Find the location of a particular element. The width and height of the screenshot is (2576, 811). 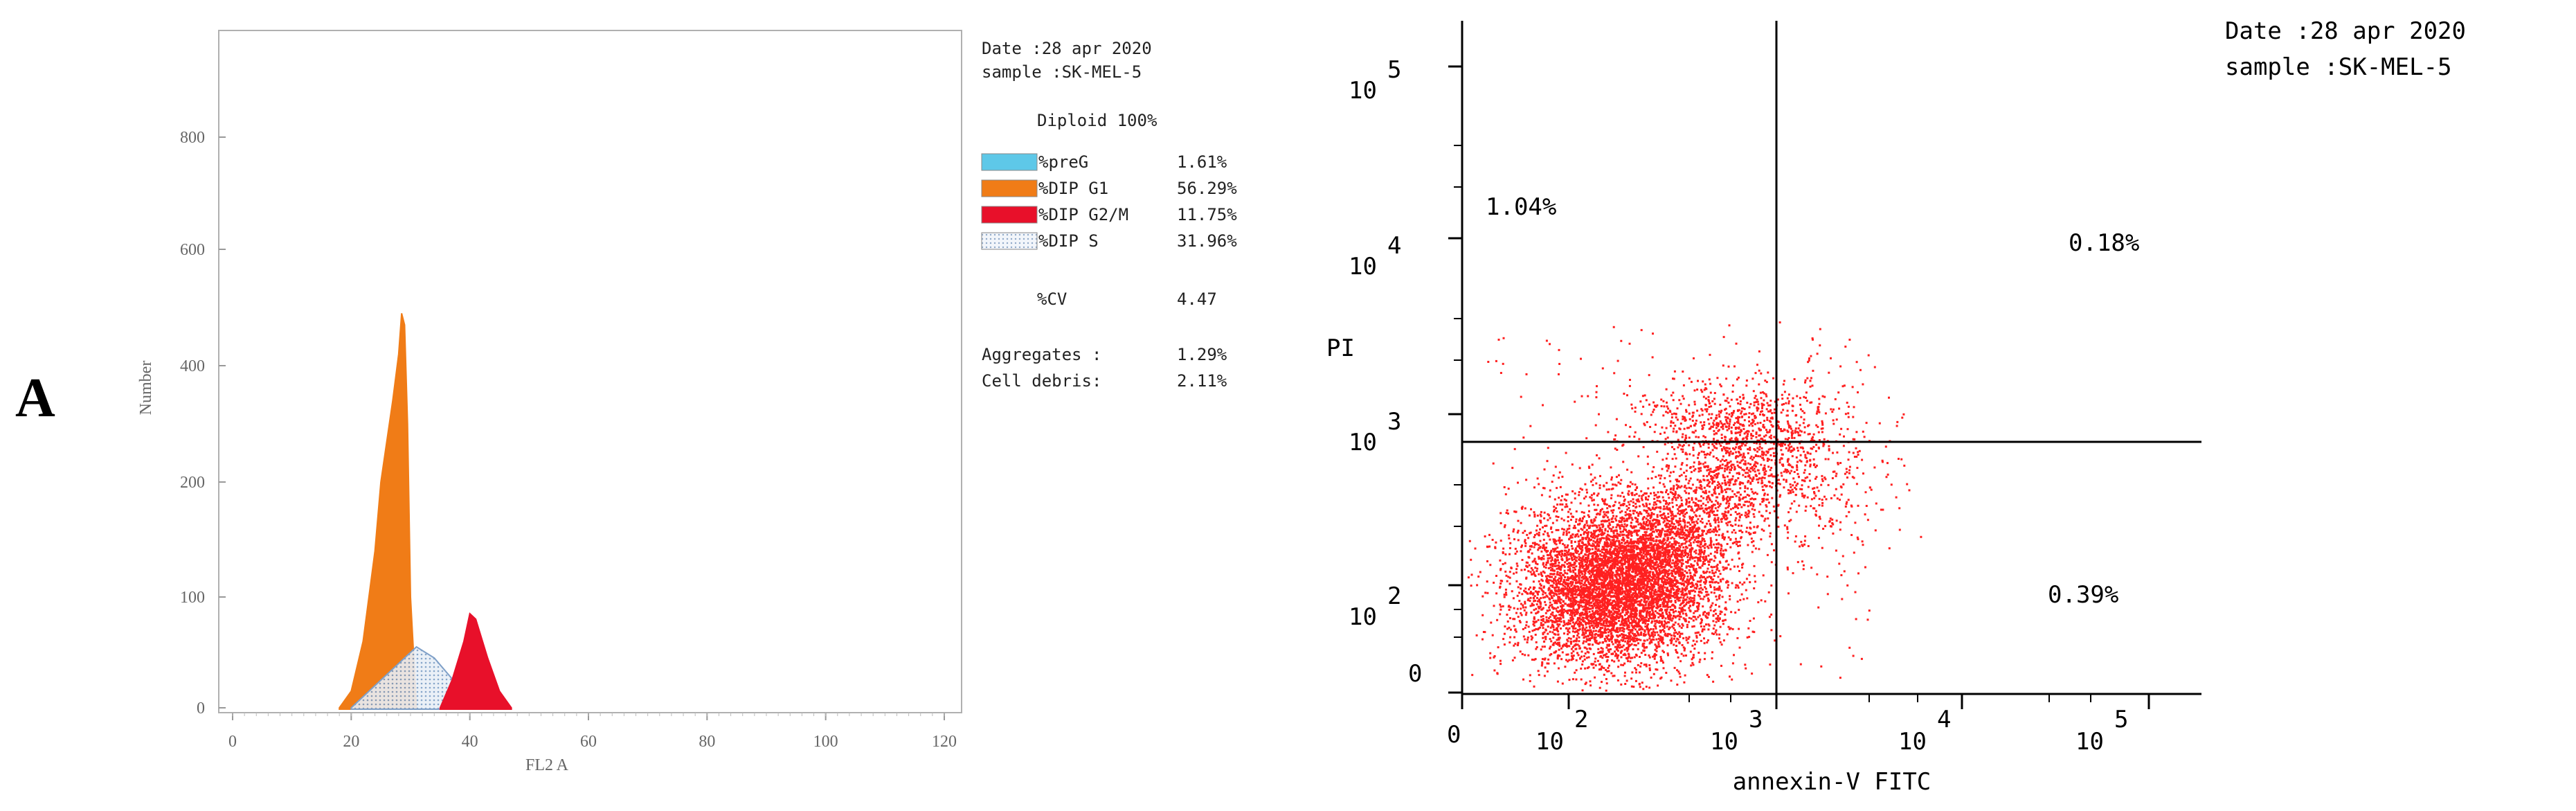

histogram-y-tick-label: 400 is located at coordinates (192, 366).